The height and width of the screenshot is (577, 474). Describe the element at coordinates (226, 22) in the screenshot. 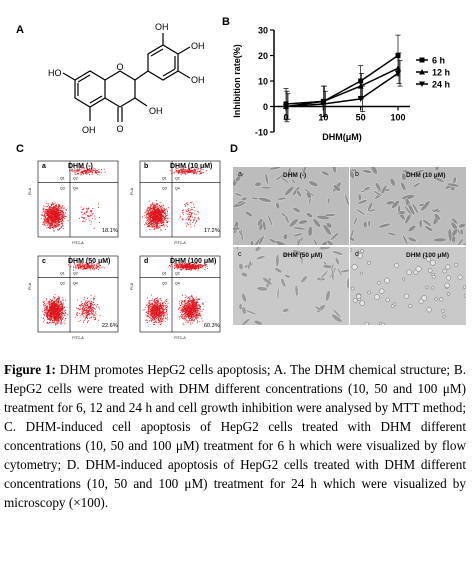

I see `panel-letter-b: B` at that location.